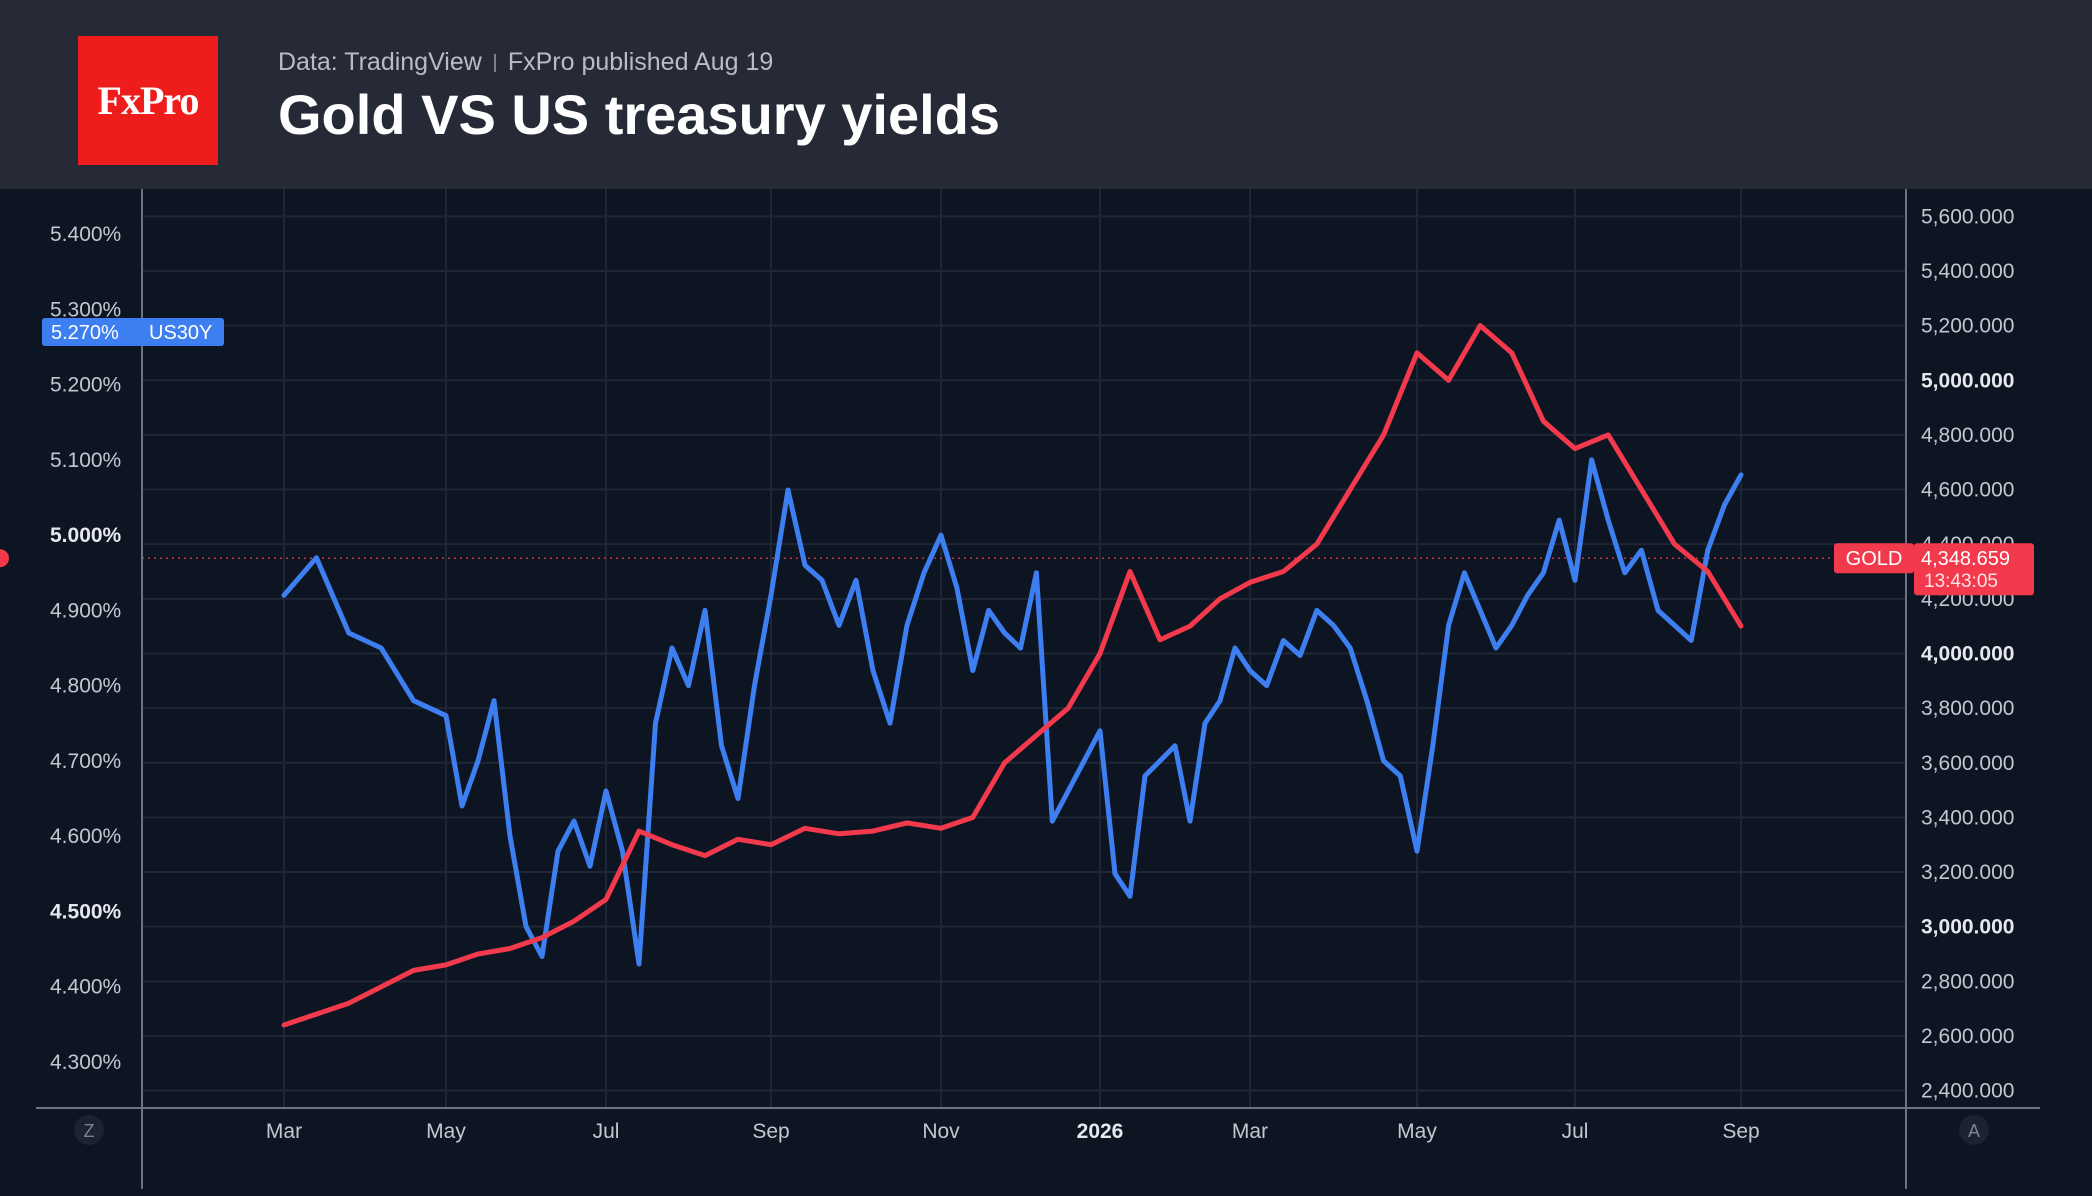 The height and width of the screenshot is (1196, 2092). What do you see at coordinates (941, 1131) in the screenshot?
I see `x-tick-label-4: Nov` at bounding box center [941, 1131].